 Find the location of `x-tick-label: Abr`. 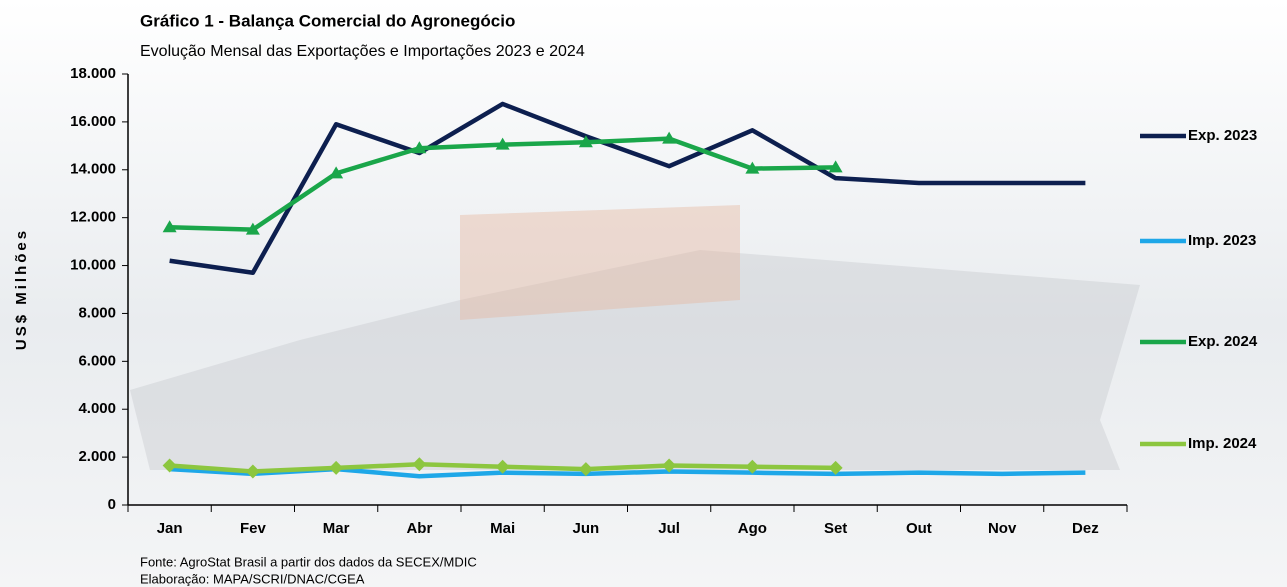

x-tick-label: Abr is located at coordinates (419, 528).